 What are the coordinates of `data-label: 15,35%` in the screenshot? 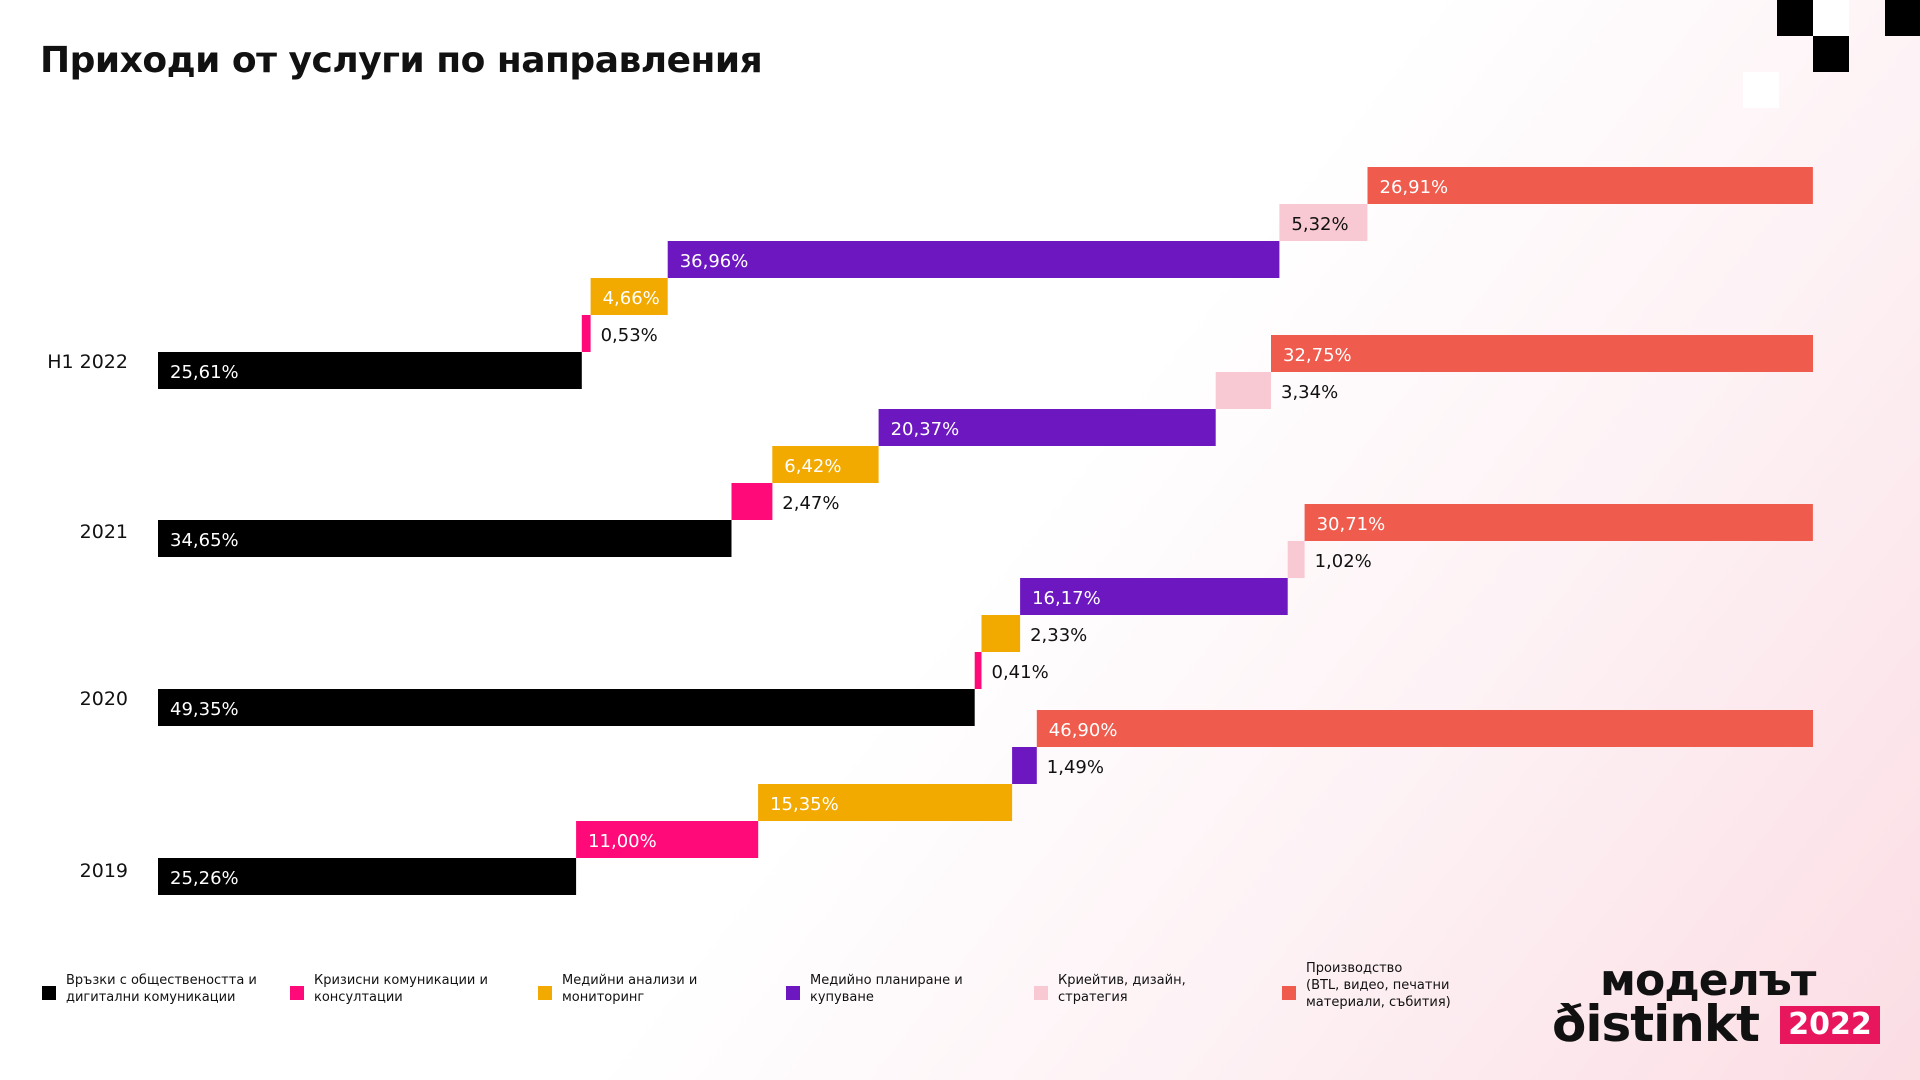 It's located at (804, 804).